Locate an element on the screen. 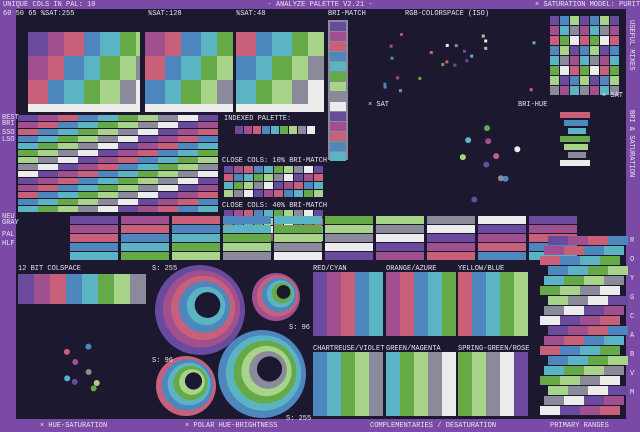 This screenshot has height=432, width=640. label: BRI & SATURATION is located at coordinates (631, 143).